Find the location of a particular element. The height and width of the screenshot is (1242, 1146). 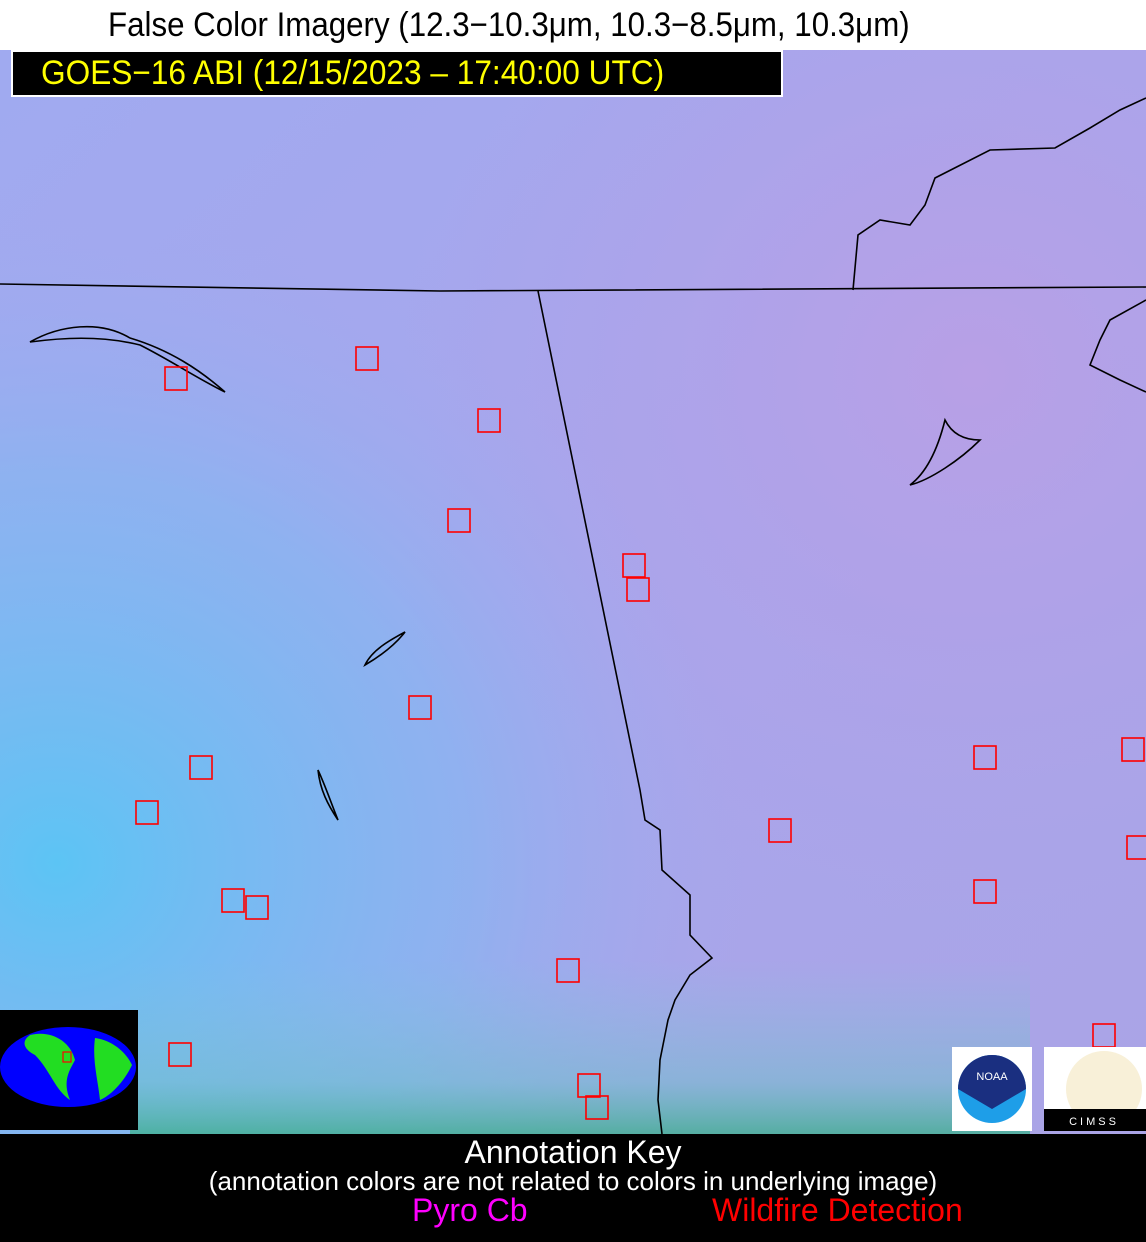

svg-text: CIMSS is located at coordinates (1094, 1122).